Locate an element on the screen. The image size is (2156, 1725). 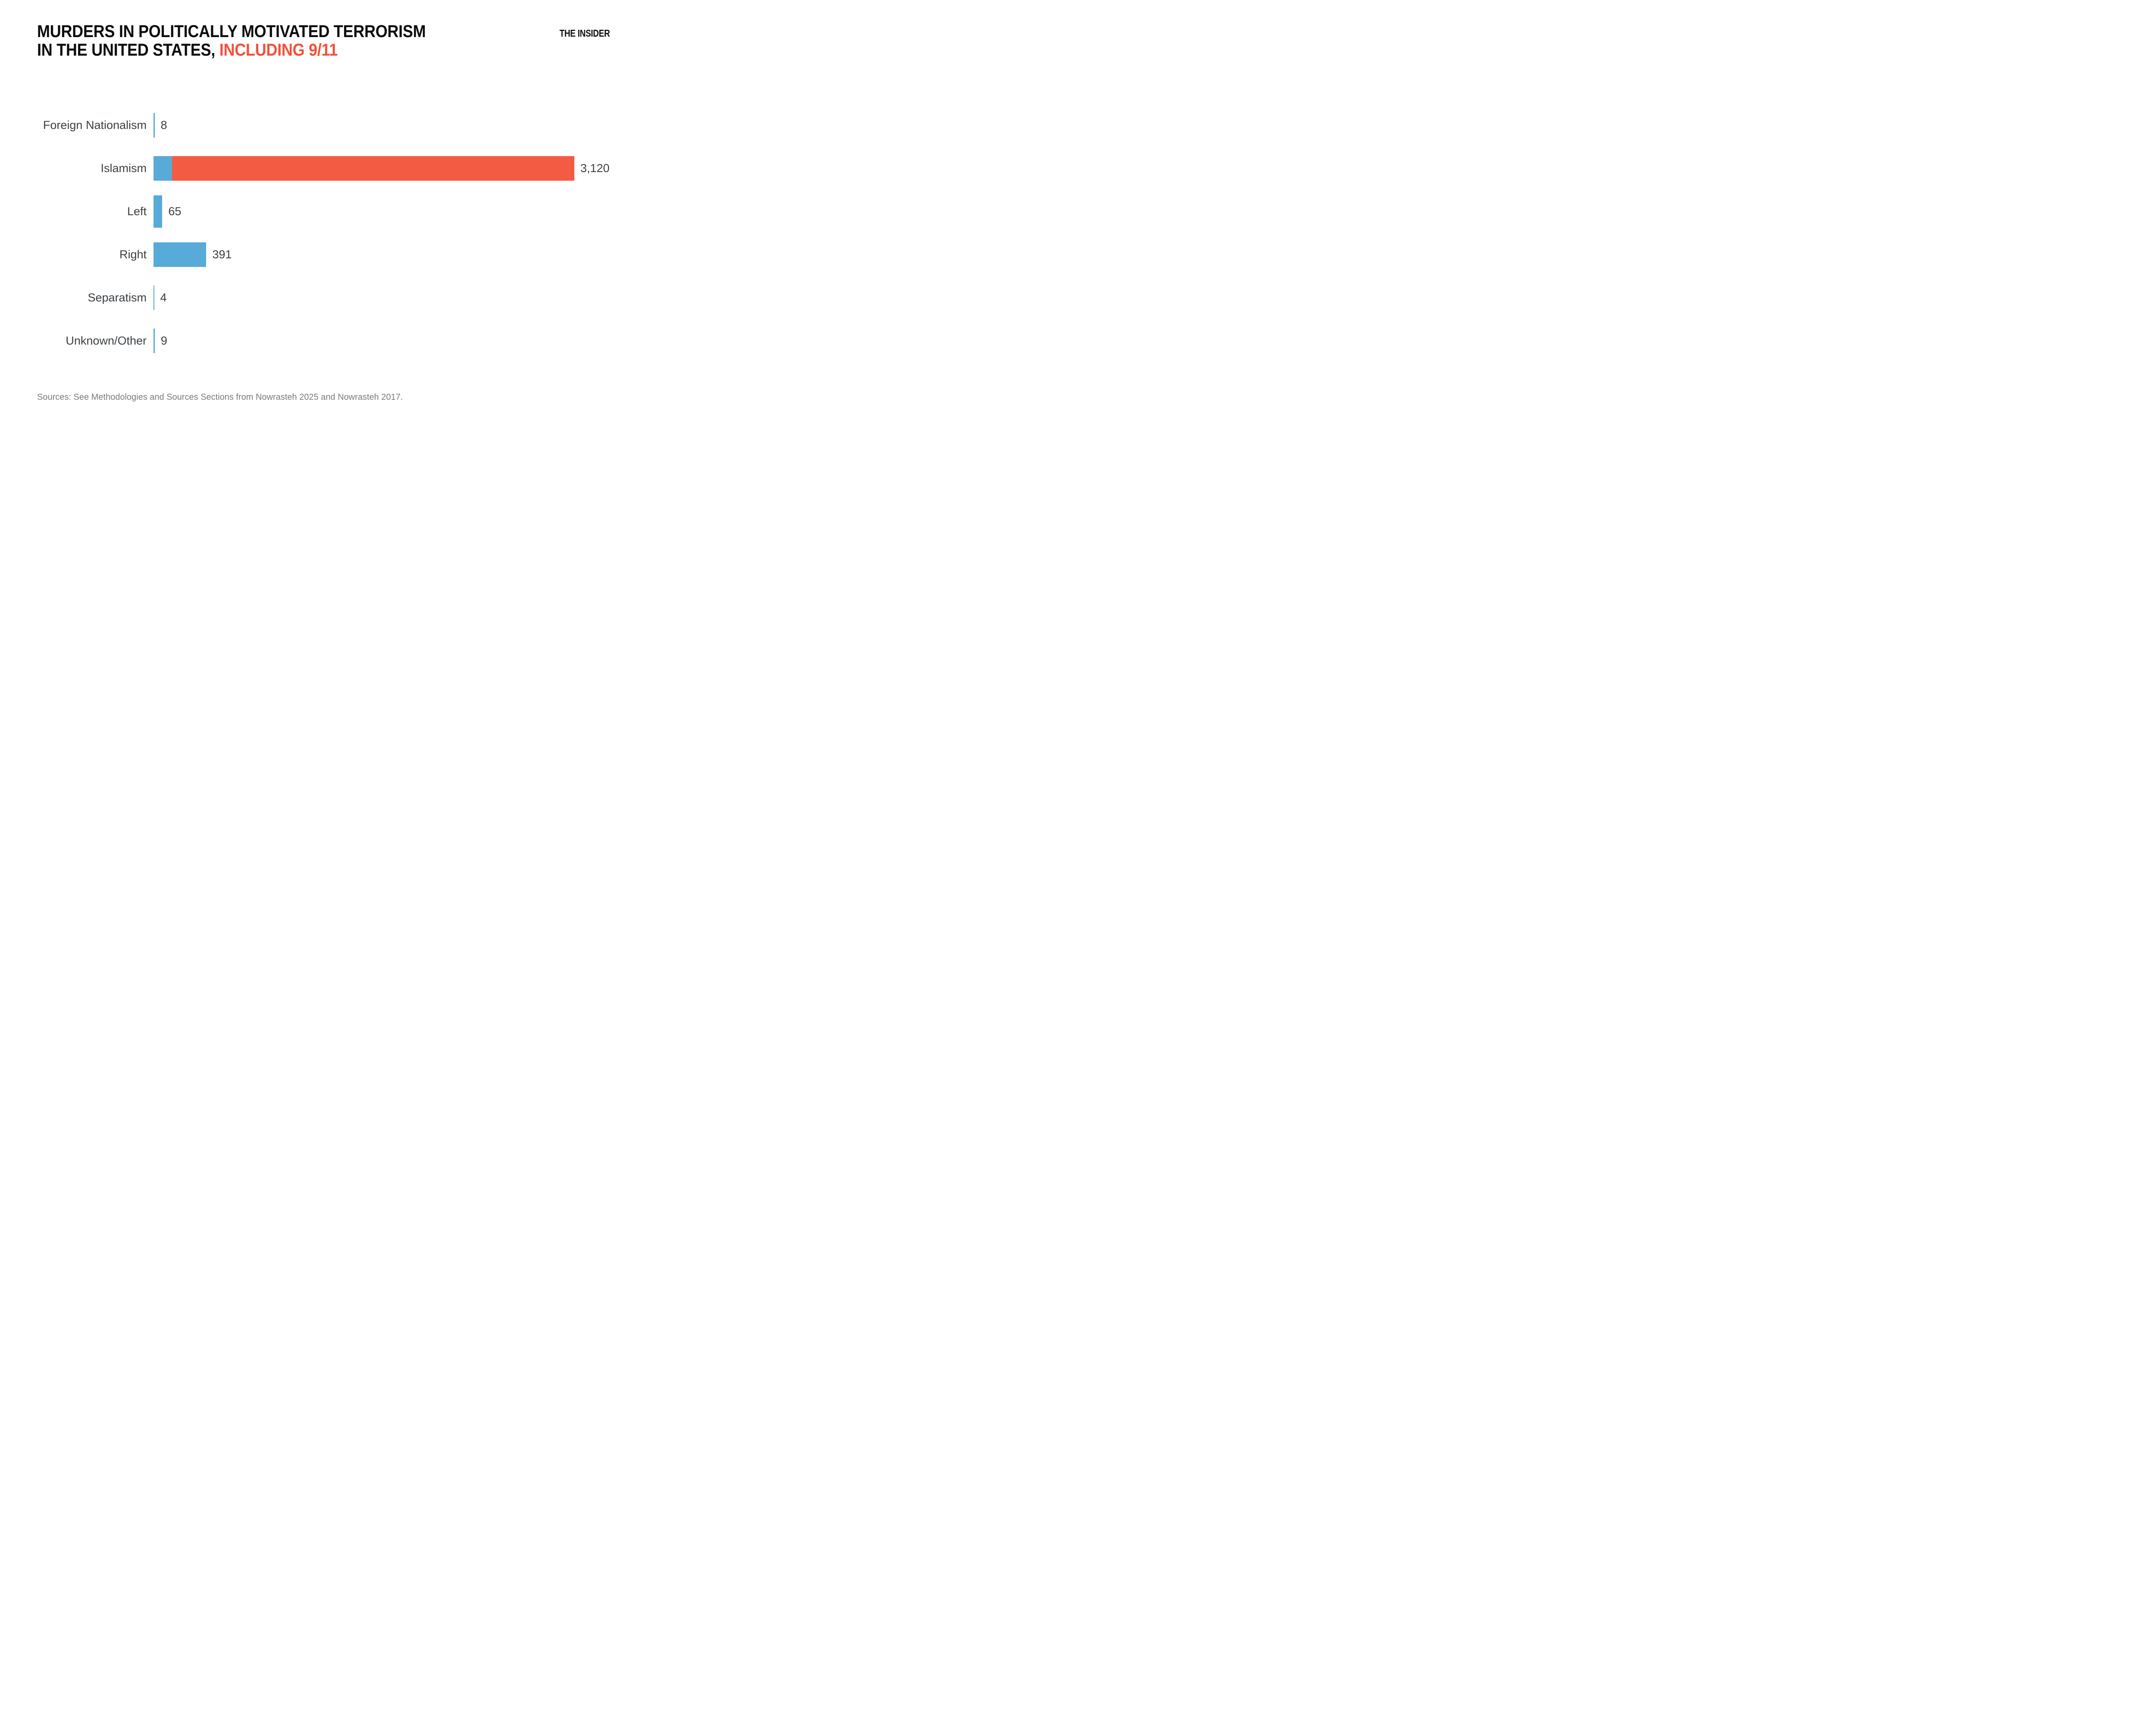
bar-foreign-nationalism is located at coordinates (154, 125).